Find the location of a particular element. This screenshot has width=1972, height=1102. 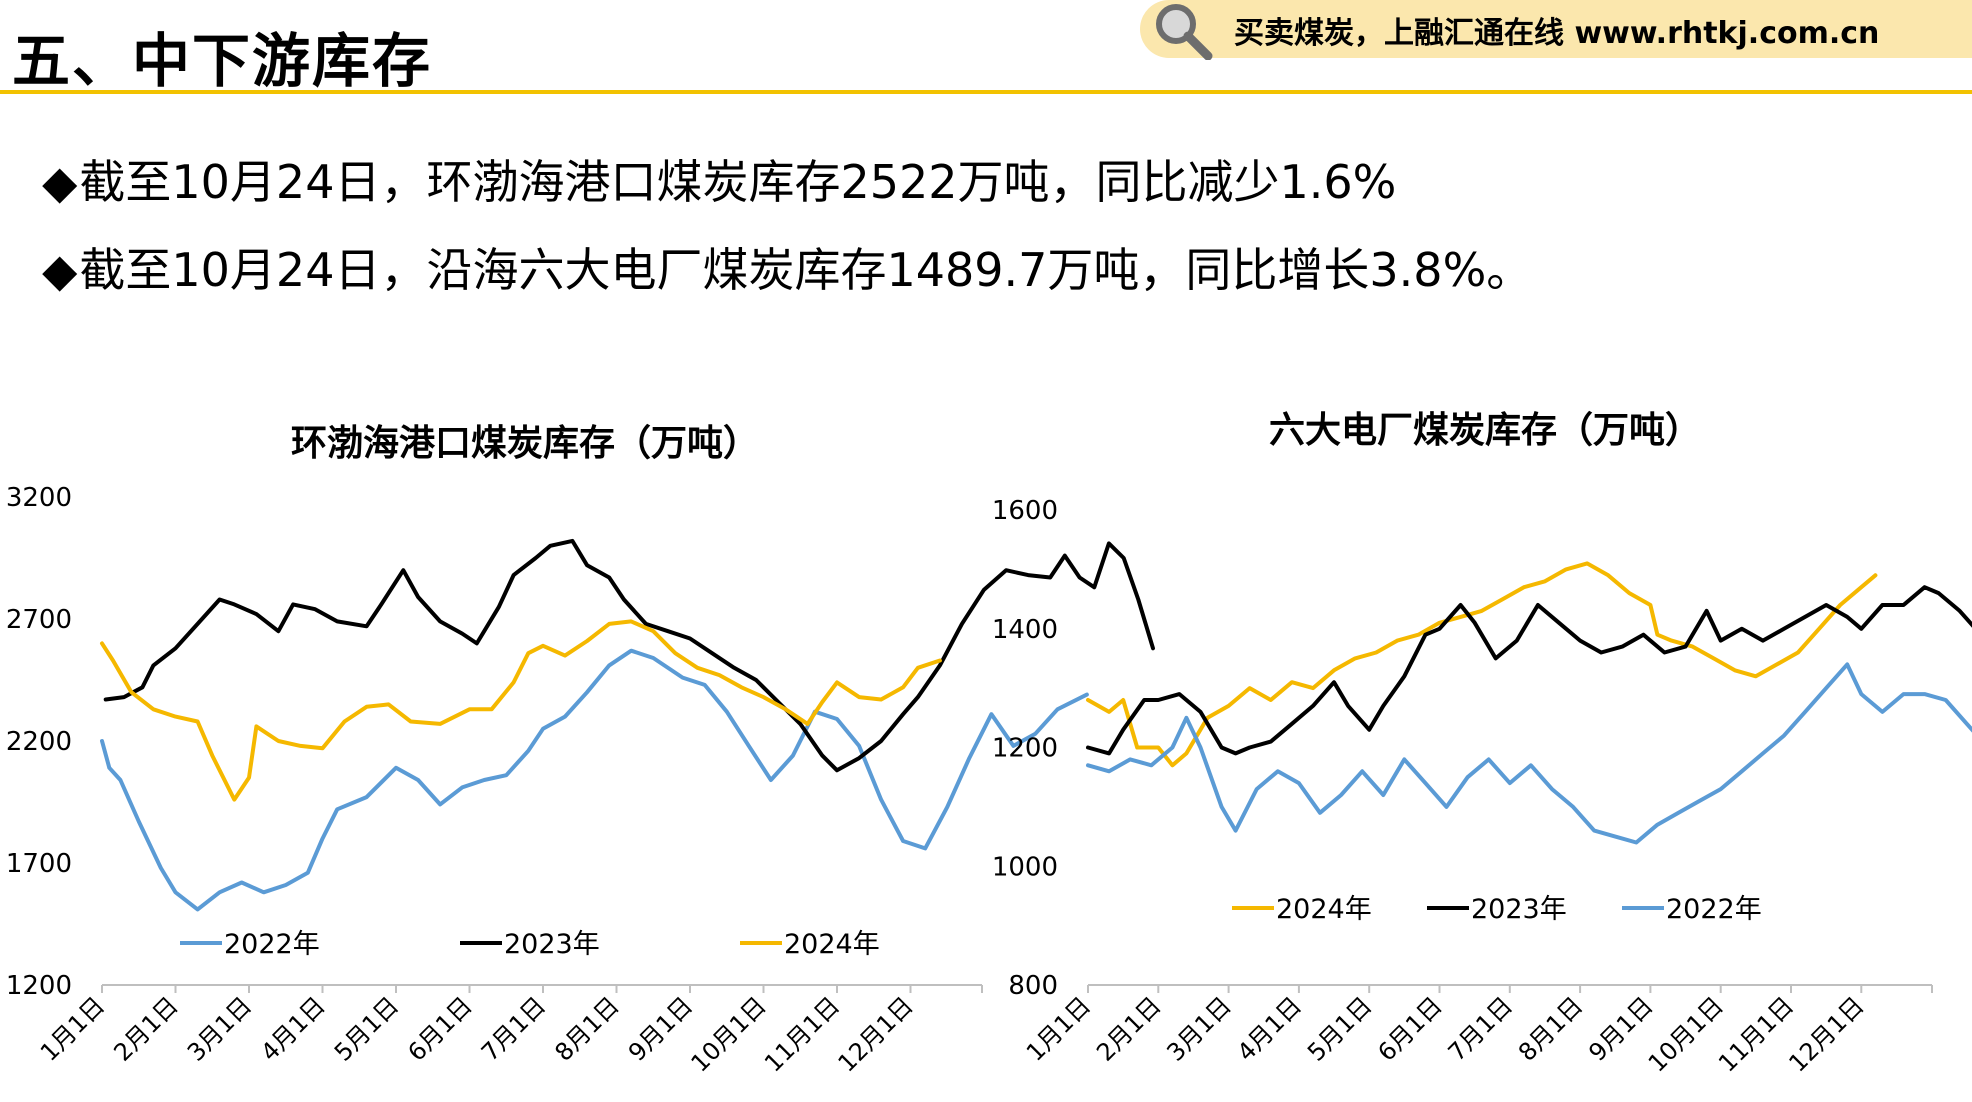

y-tick-label: 1000 is located at coordinates (1025, 867).